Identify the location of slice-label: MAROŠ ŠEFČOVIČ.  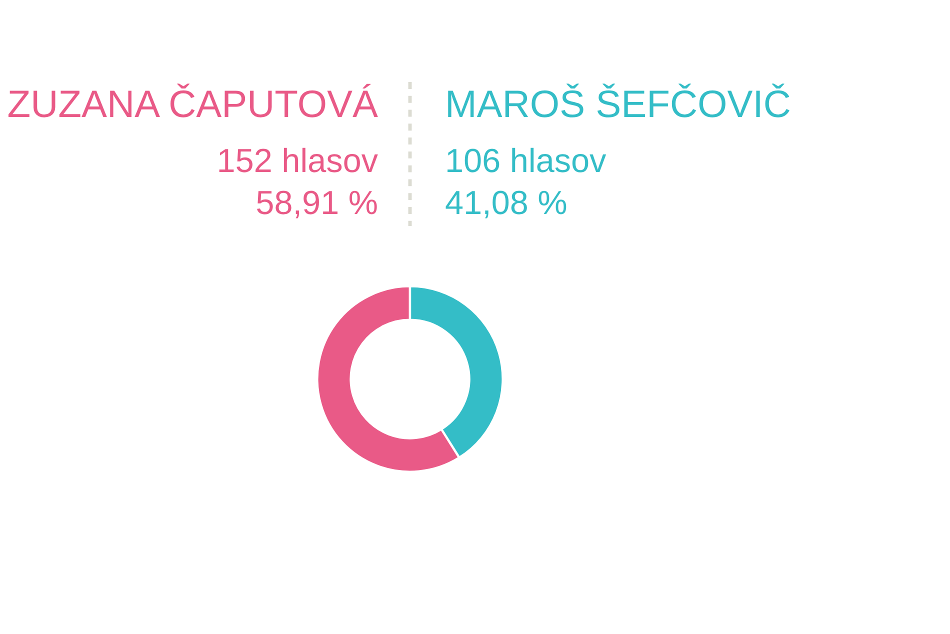
(619, 101).